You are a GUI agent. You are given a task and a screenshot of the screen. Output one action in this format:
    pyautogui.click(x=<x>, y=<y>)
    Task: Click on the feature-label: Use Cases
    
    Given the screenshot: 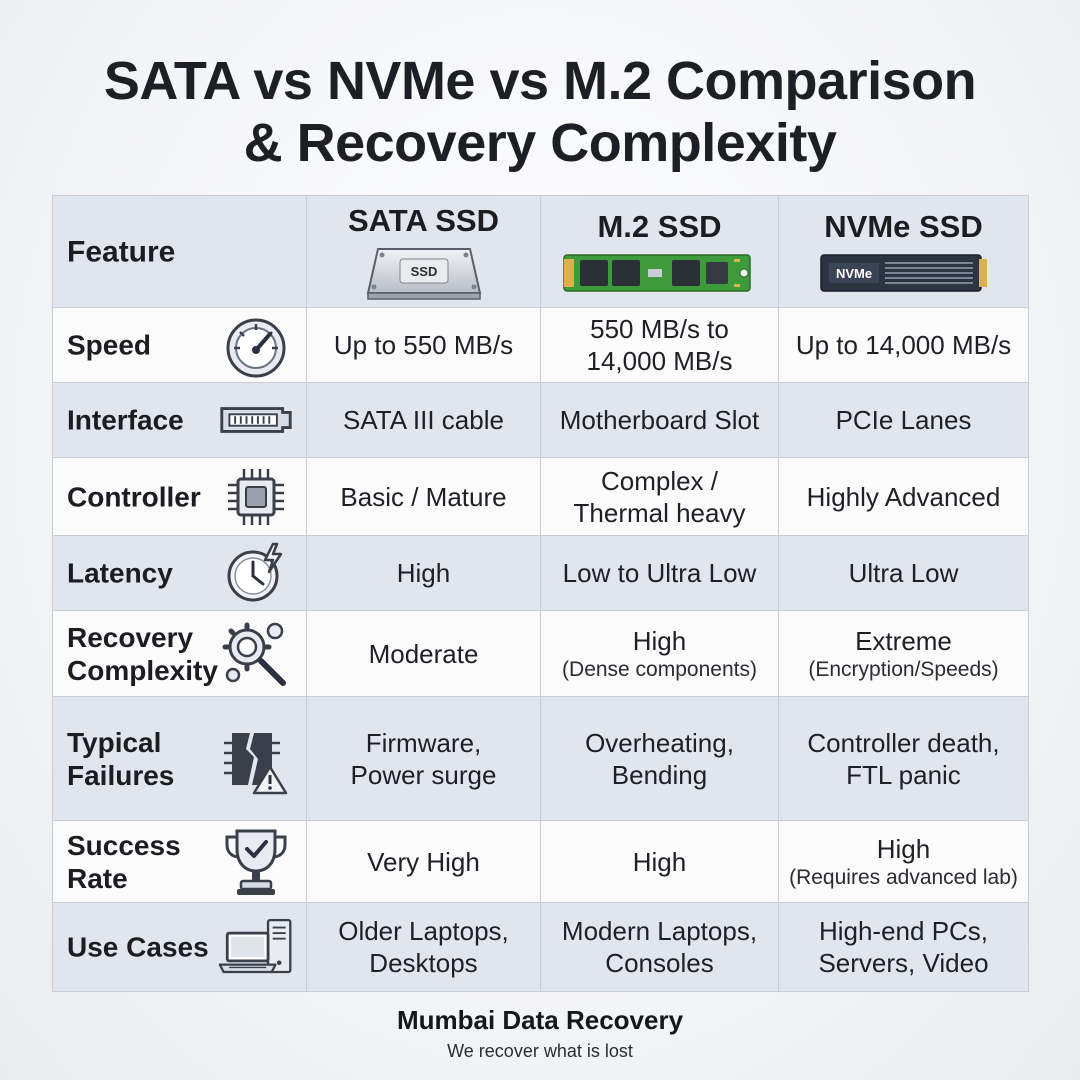 What is the action you would take?
    pyautogui.click(x=138, y=947)
    